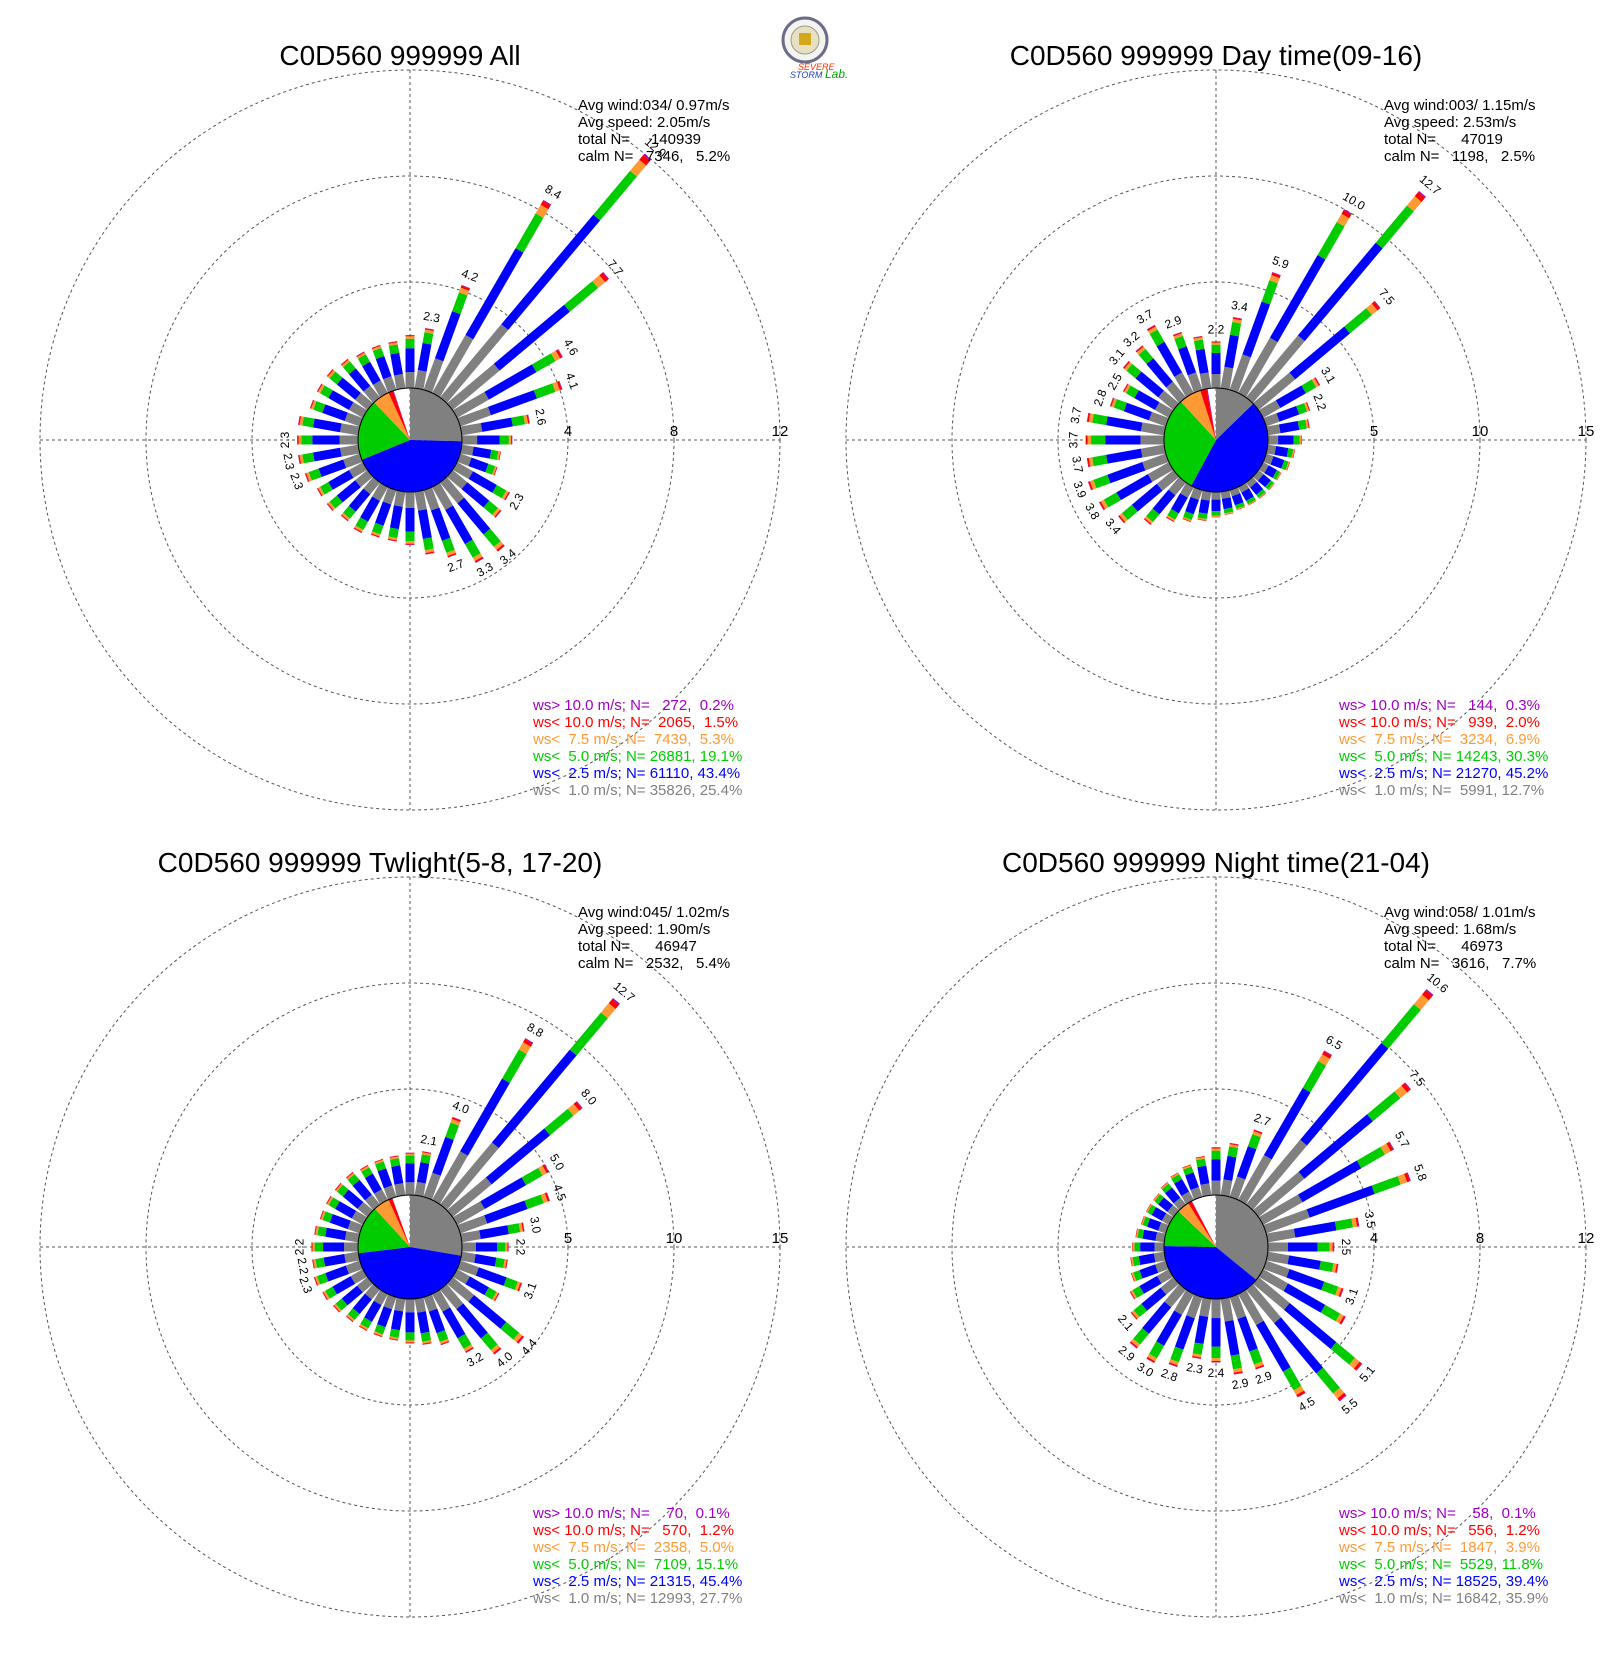  Describe the element at coordinates (553, 192) in the screenshot. I see `bar-value-label: 8.4` at that location.